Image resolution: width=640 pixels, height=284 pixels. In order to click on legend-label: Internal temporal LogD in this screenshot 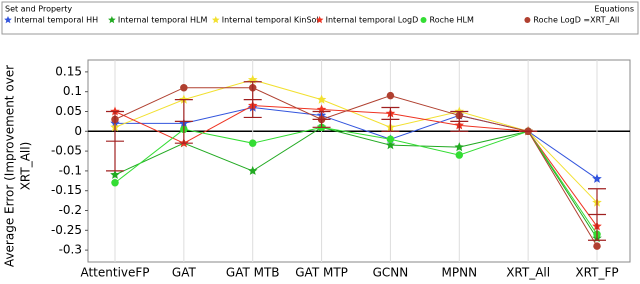, I will do `click(372, 20)`.